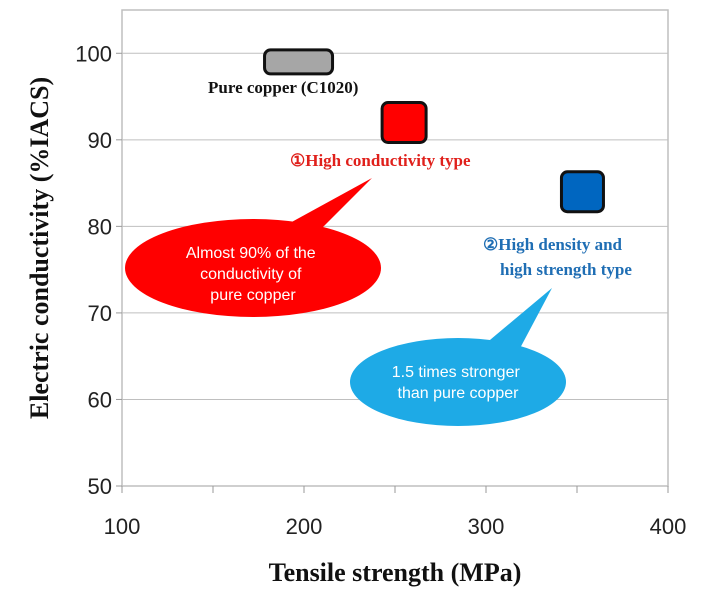  What do you see at coordinates (98, 270) in the screenshot?
I see `y-axis-ticks: 50 60 70 80 90 100` at bounding box center [98, 270].